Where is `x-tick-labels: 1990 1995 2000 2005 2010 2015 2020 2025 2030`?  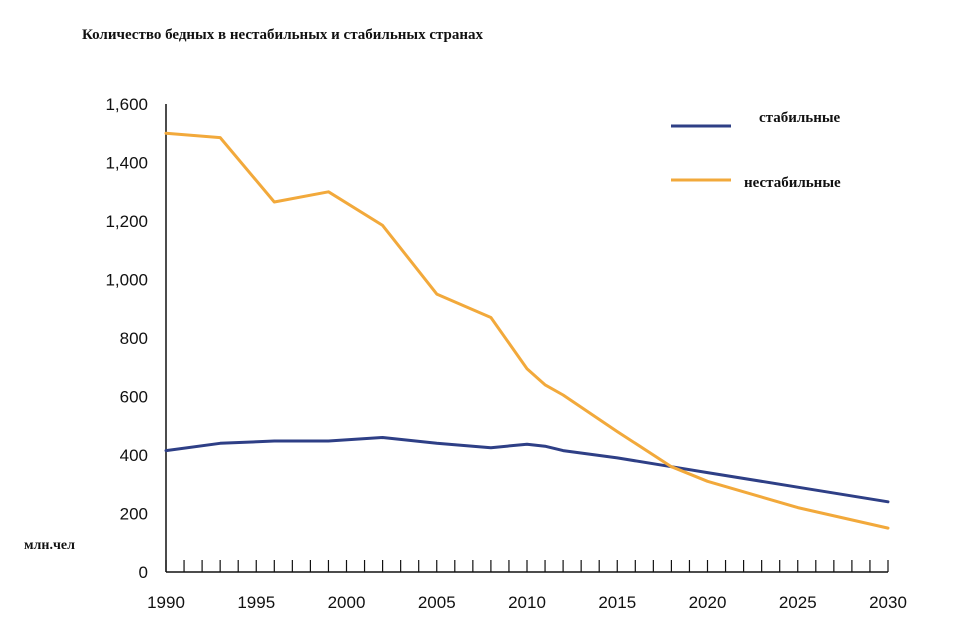
x-tick-labels: 1990 1995 2000 2005 2010 2015 2020 2025 2030 is located at coordinates (527, 602).